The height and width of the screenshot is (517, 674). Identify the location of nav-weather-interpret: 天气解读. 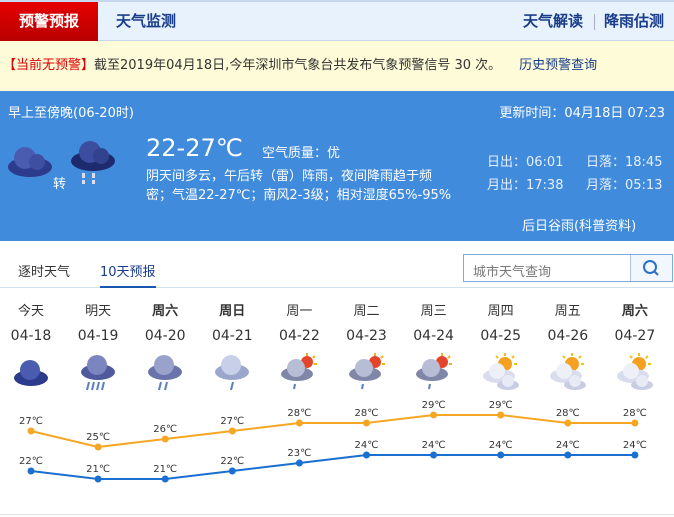
(553, 21).